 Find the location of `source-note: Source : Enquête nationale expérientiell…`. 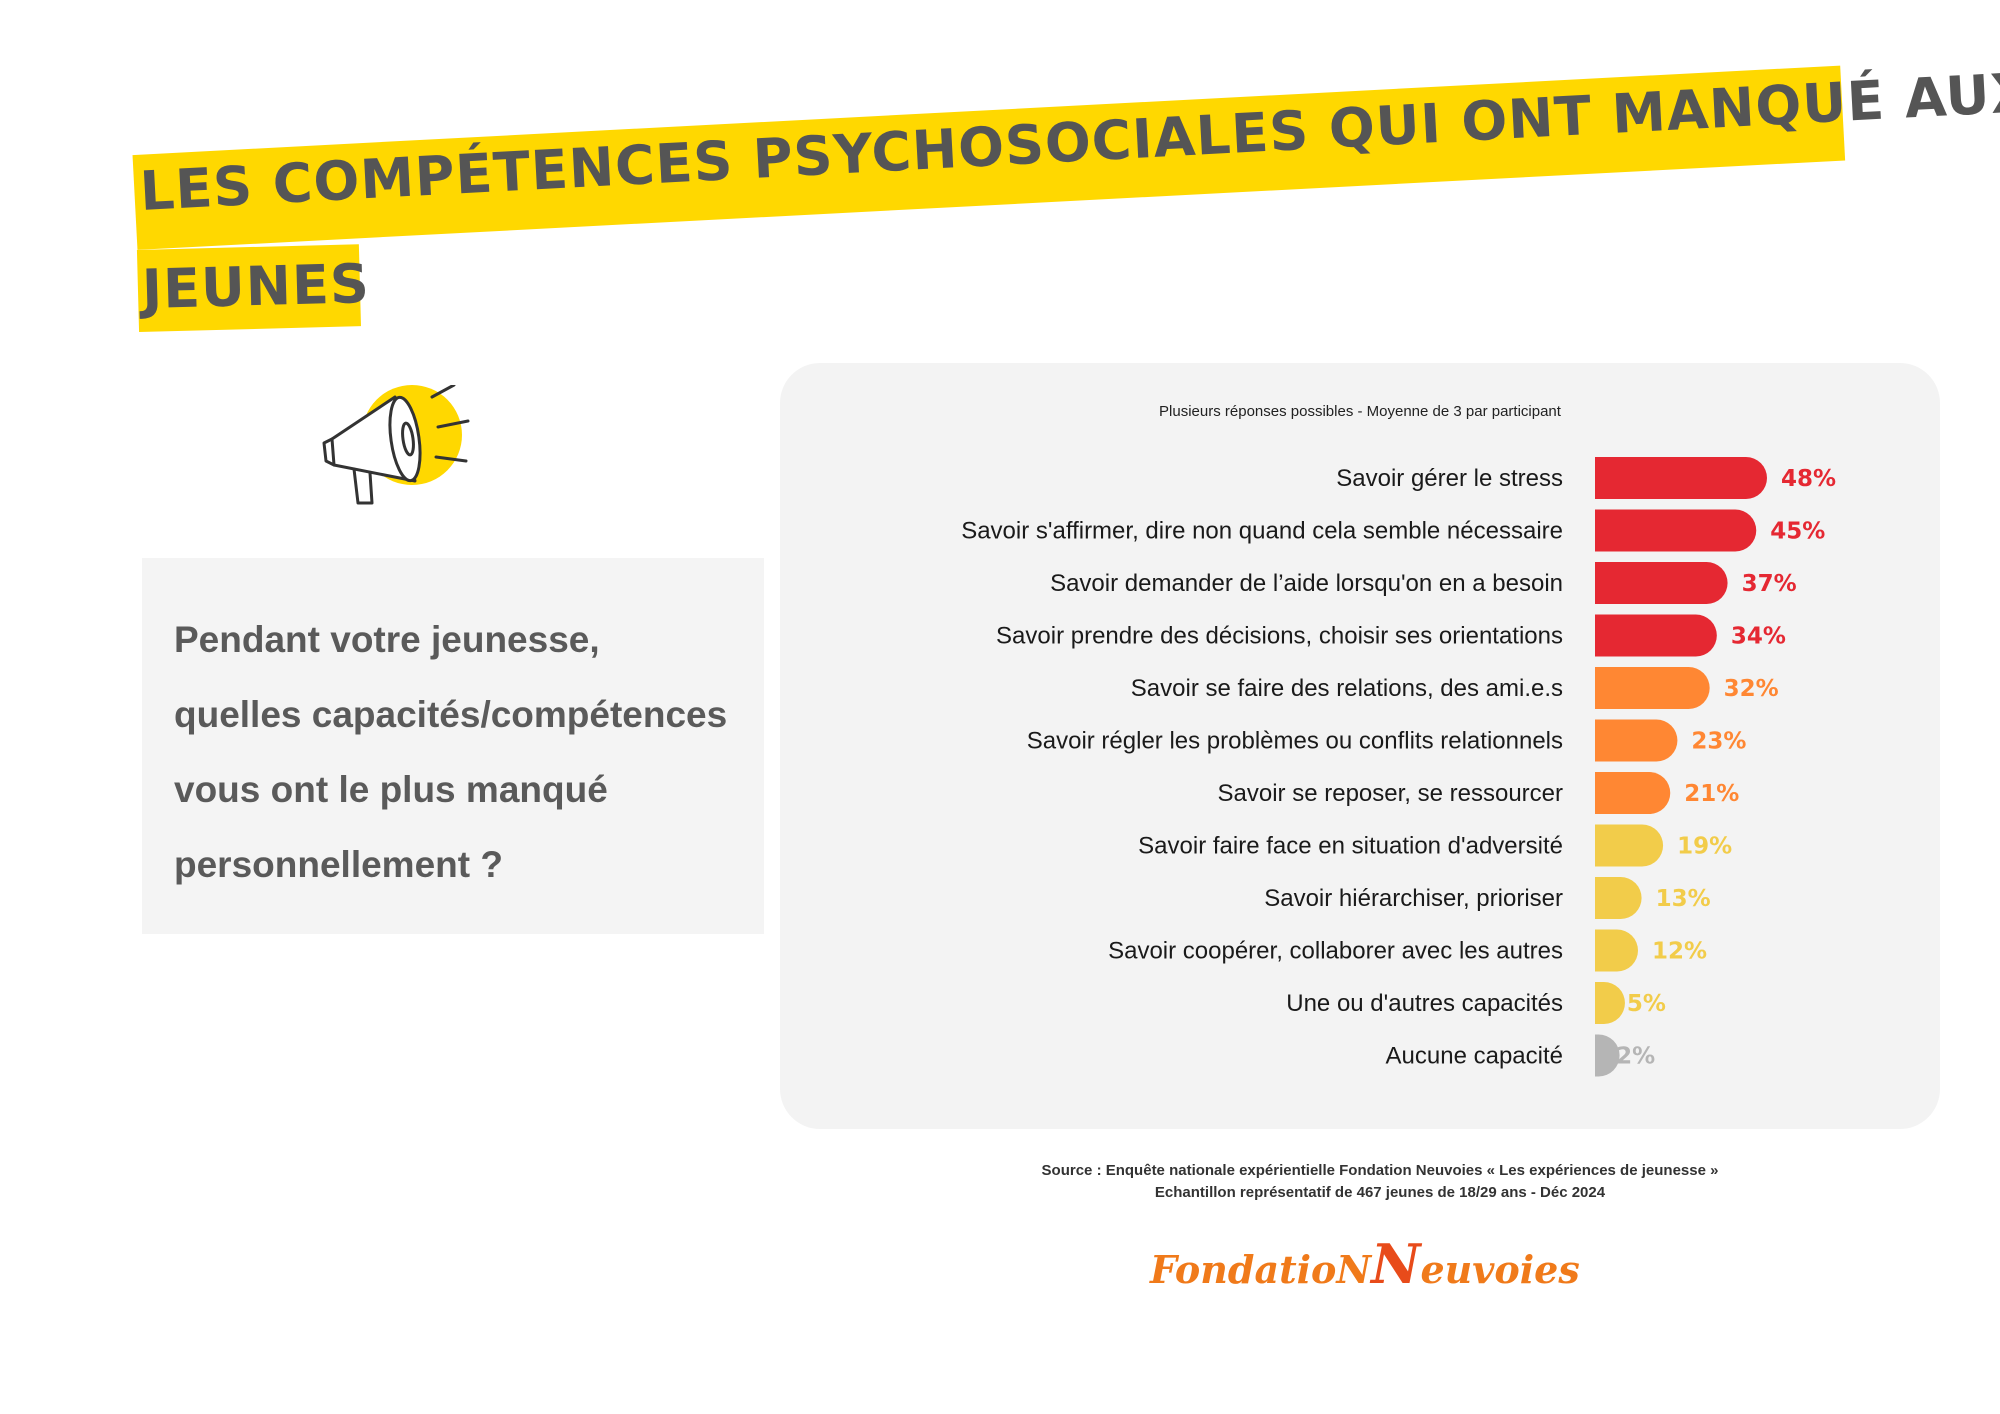

source-note: Source : Enquête nationale expérientiell… is located at coordinates (1380, 1182).